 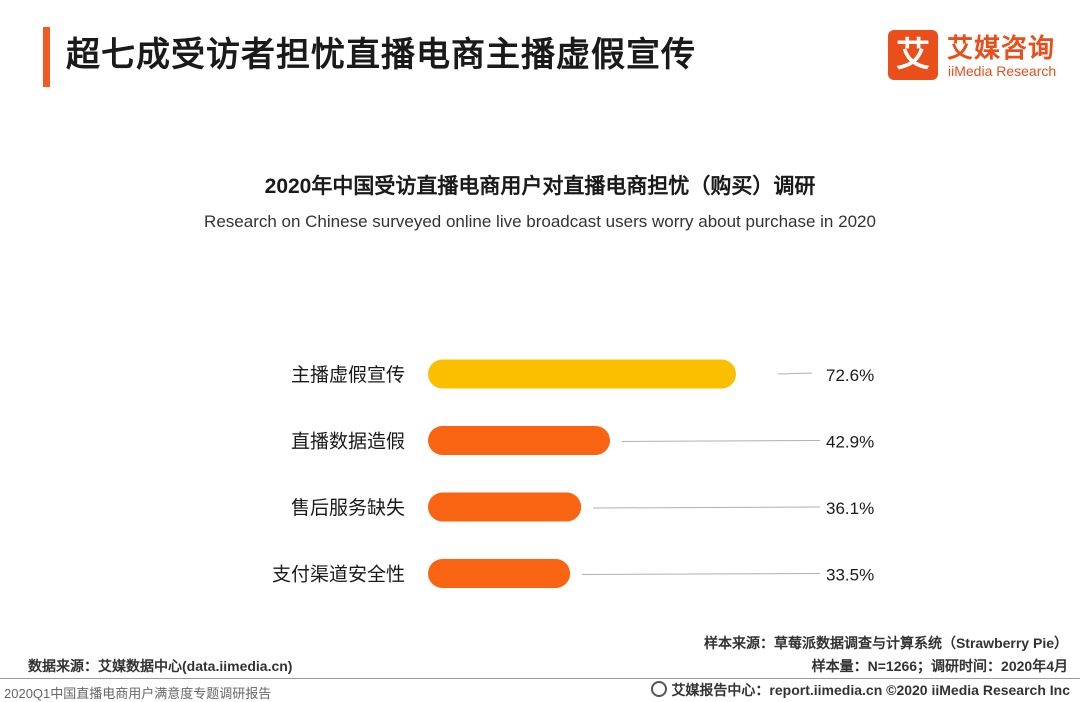 I want to click on value-label: 42.9%, so click(x=850, y=442).